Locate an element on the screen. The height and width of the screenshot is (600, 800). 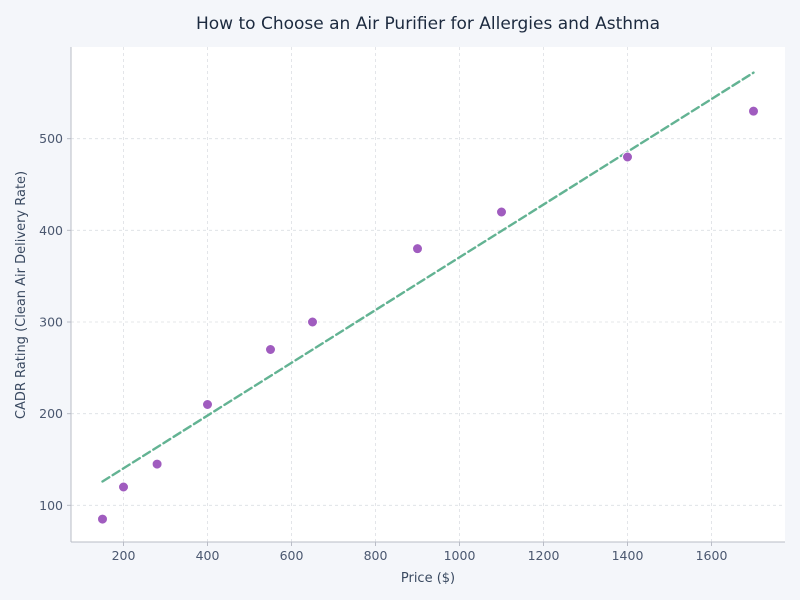
x-tick-label: 1600 is located at coordinates (712, 555).